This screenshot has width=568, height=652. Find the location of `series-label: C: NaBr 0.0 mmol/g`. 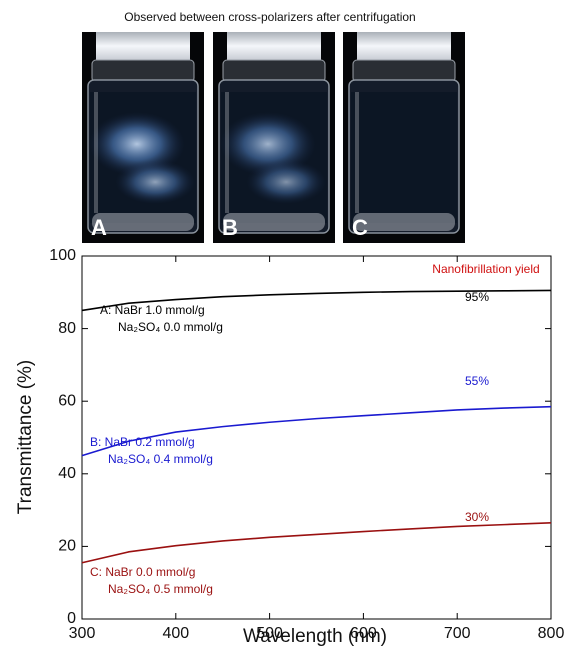

series-label: C: NaBr 0.0 mmol/g is located at coordinates (142, 572).